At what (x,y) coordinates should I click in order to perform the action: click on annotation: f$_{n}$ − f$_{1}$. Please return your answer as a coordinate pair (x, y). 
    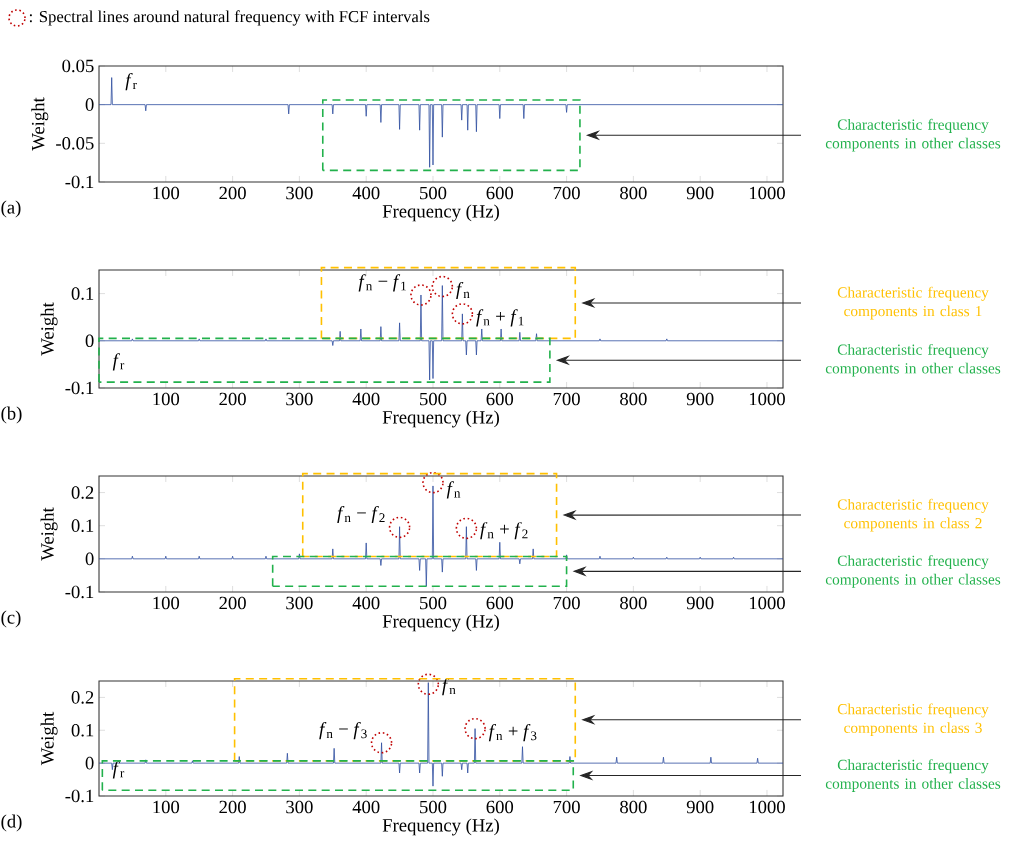
    Looking at the image, I should click on (382, 283).